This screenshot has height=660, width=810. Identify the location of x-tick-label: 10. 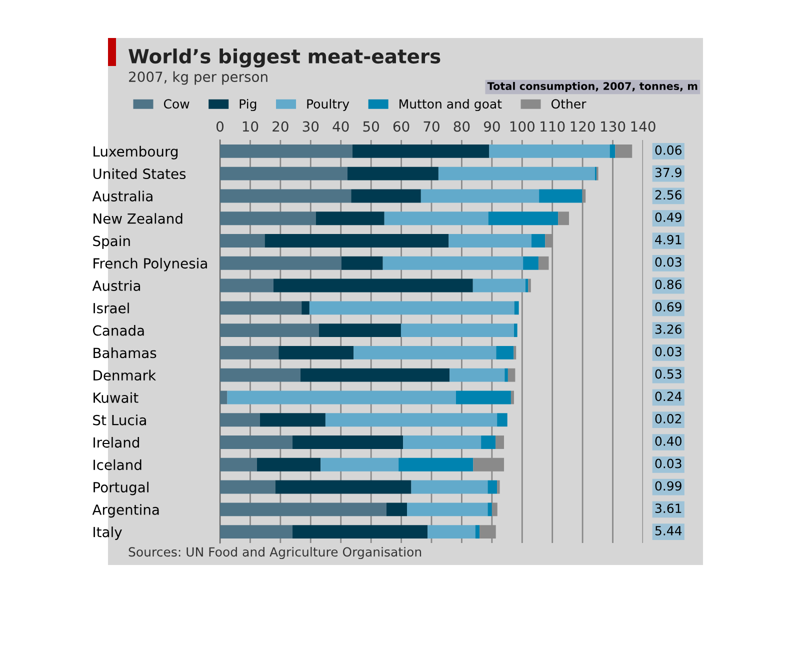
(250, 126).